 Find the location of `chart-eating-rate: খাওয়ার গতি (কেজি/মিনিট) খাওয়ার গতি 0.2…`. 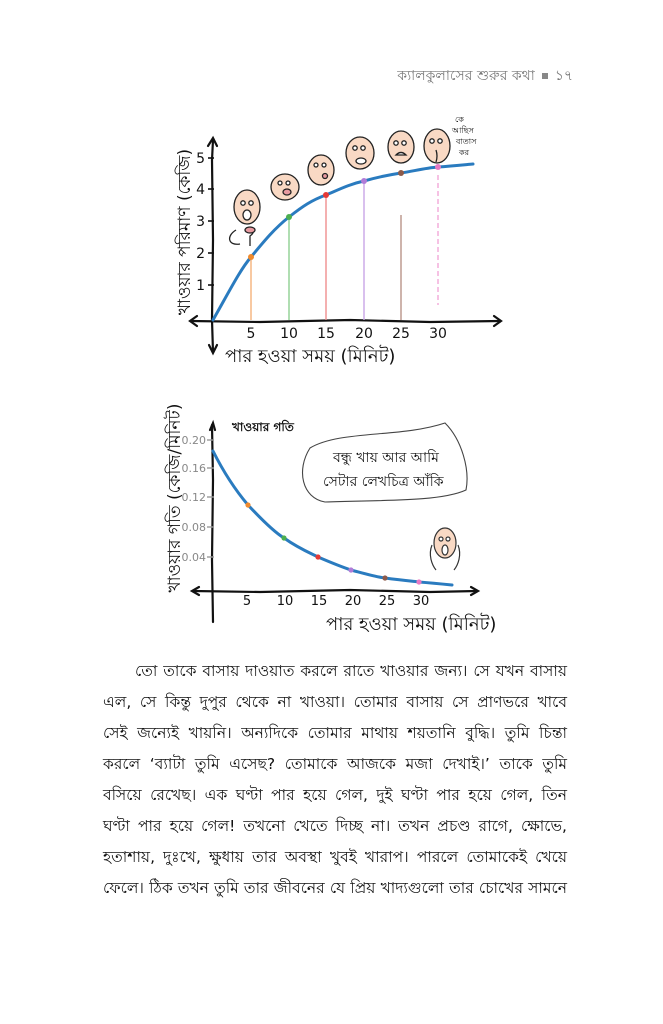

chart-eating-rate: খাওয়ার গতি (কেজি/মিনিট) খাওয়ার গতি 0.2… is located at coordinates (330, 519).